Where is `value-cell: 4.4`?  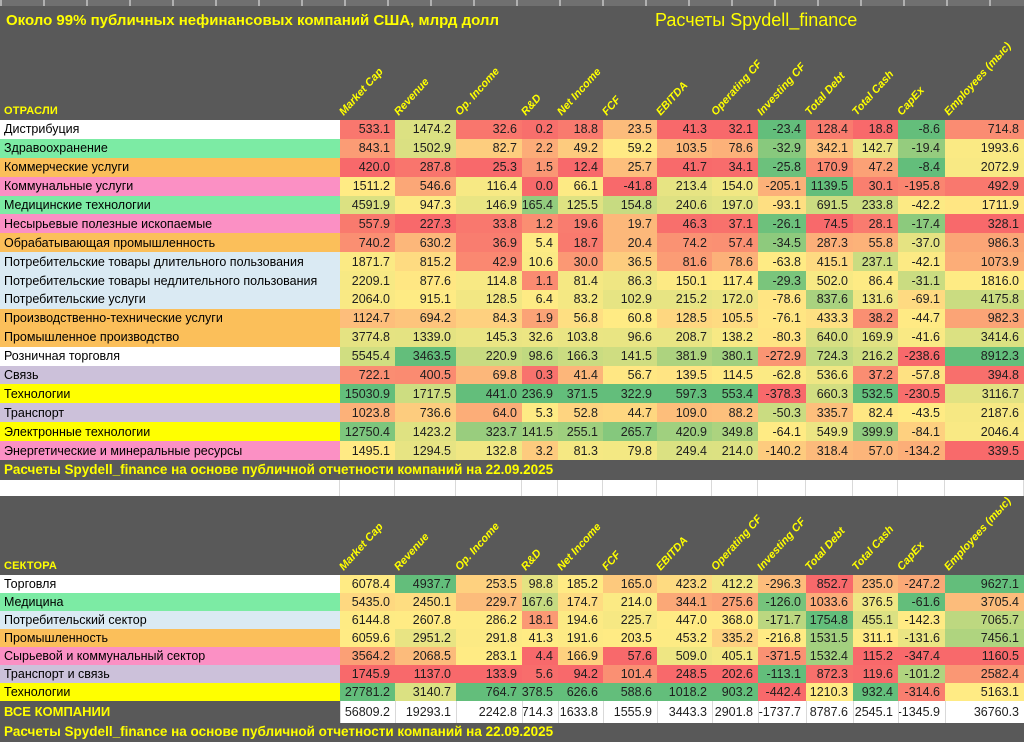
value-cell: 4.4 is located at coordinates (540, 655).